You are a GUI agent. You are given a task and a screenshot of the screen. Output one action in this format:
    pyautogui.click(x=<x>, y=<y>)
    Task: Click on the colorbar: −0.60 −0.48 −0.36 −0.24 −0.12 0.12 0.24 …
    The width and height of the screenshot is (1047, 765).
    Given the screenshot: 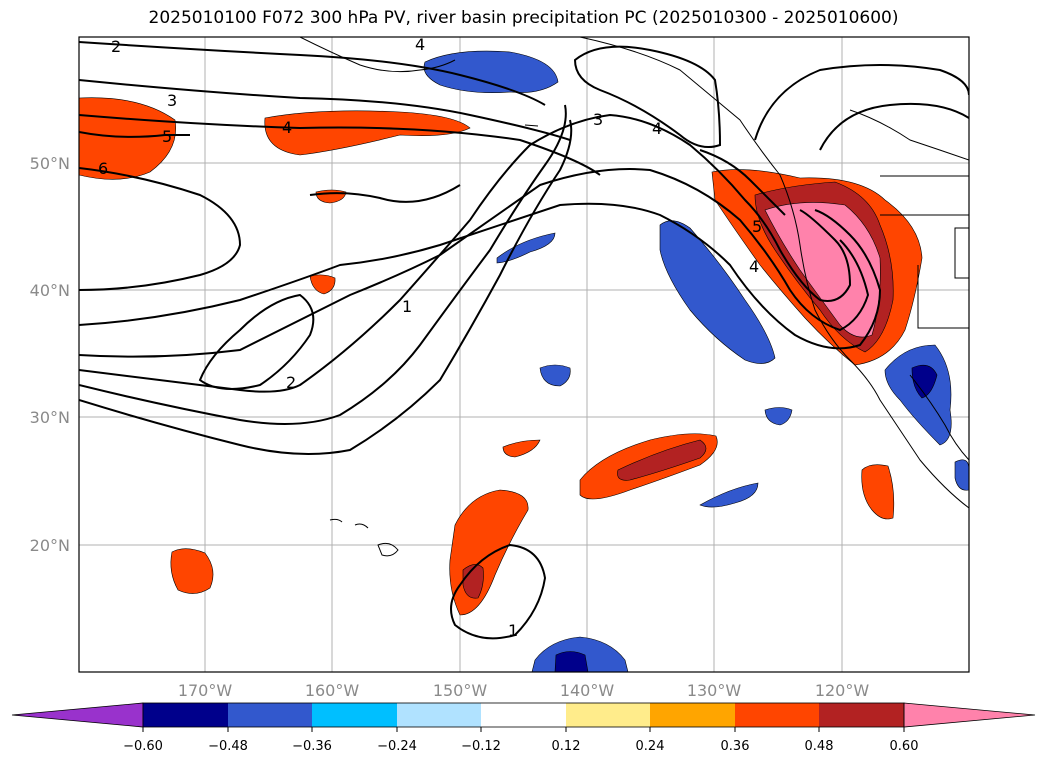 What is the action you would take?
    pyautogui.click(x=523, y=728)
    